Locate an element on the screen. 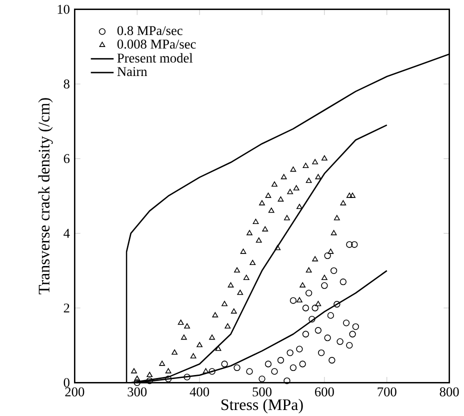 The image size is (464, 416). x-tick-label: 300 is located at coordinates (137, 391).